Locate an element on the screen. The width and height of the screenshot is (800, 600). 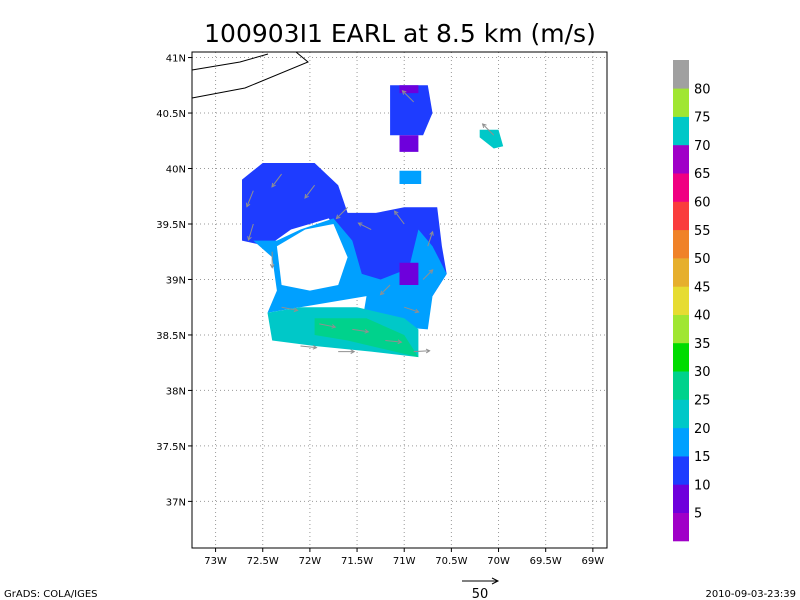
x-axis: 73W 72.5W 72W 71.5W 71W 70.5W 70W 69.5W 69W is located at coordinates (404, 557).